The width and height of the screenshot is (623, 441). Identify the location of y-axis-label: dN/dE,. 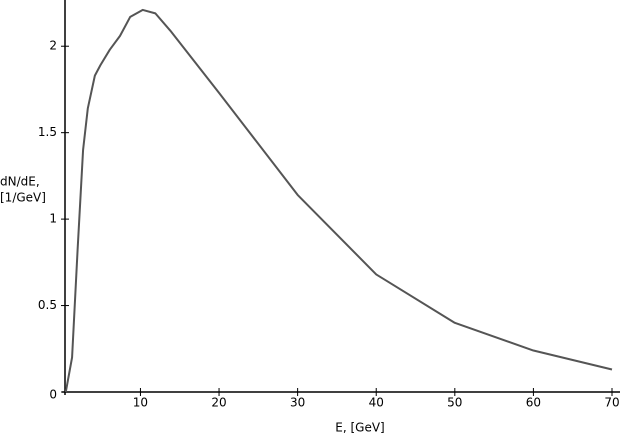
(20, 182).